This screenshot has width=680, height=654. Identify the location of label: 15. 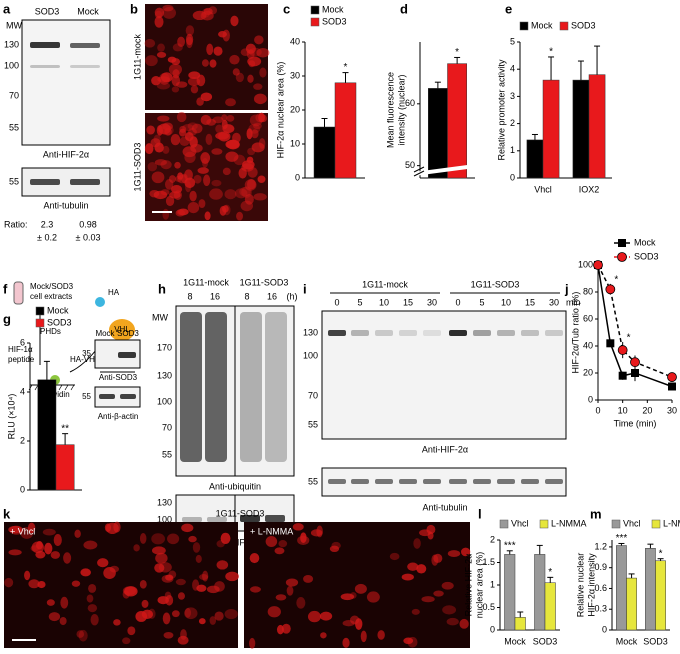
(408, 302).